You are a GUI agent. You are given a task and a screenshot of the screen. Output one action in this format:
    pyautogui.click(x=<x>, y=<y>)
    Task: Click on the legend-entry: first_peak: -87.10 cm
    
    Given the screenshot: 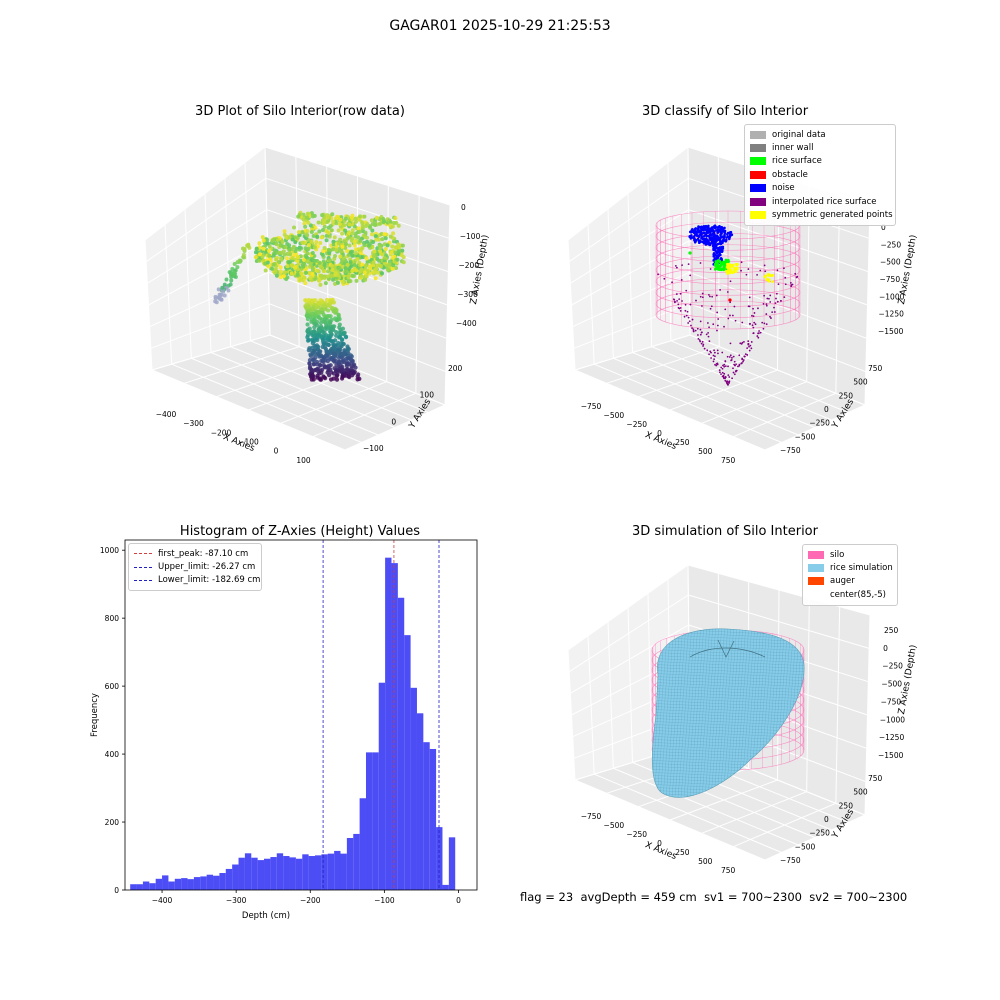 What is the action you would take?
    pyautogui.click(x=195, y=553)
    